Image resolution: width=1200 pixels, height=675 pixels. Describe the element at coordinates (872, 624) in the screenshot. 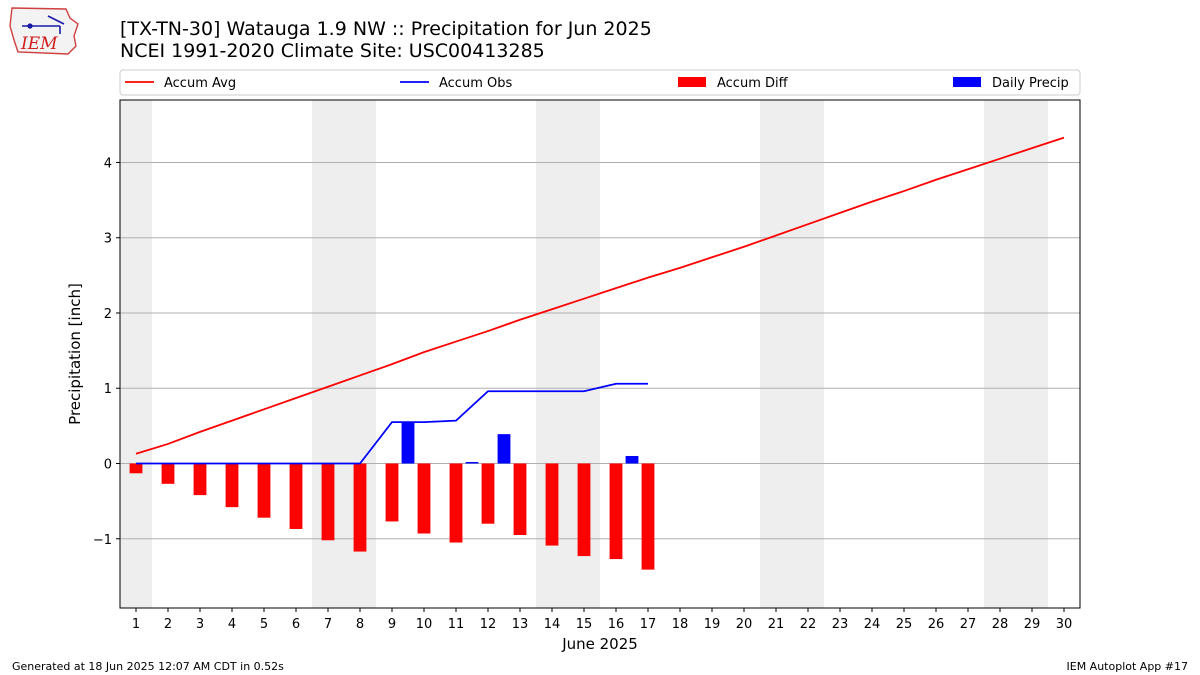

I see `x-tick-label: 24` at that location.